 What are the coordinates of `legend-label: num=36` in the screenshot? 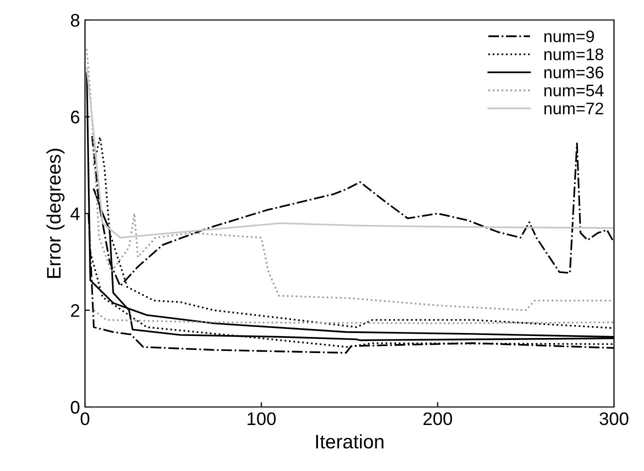 It's located at (574, 72).